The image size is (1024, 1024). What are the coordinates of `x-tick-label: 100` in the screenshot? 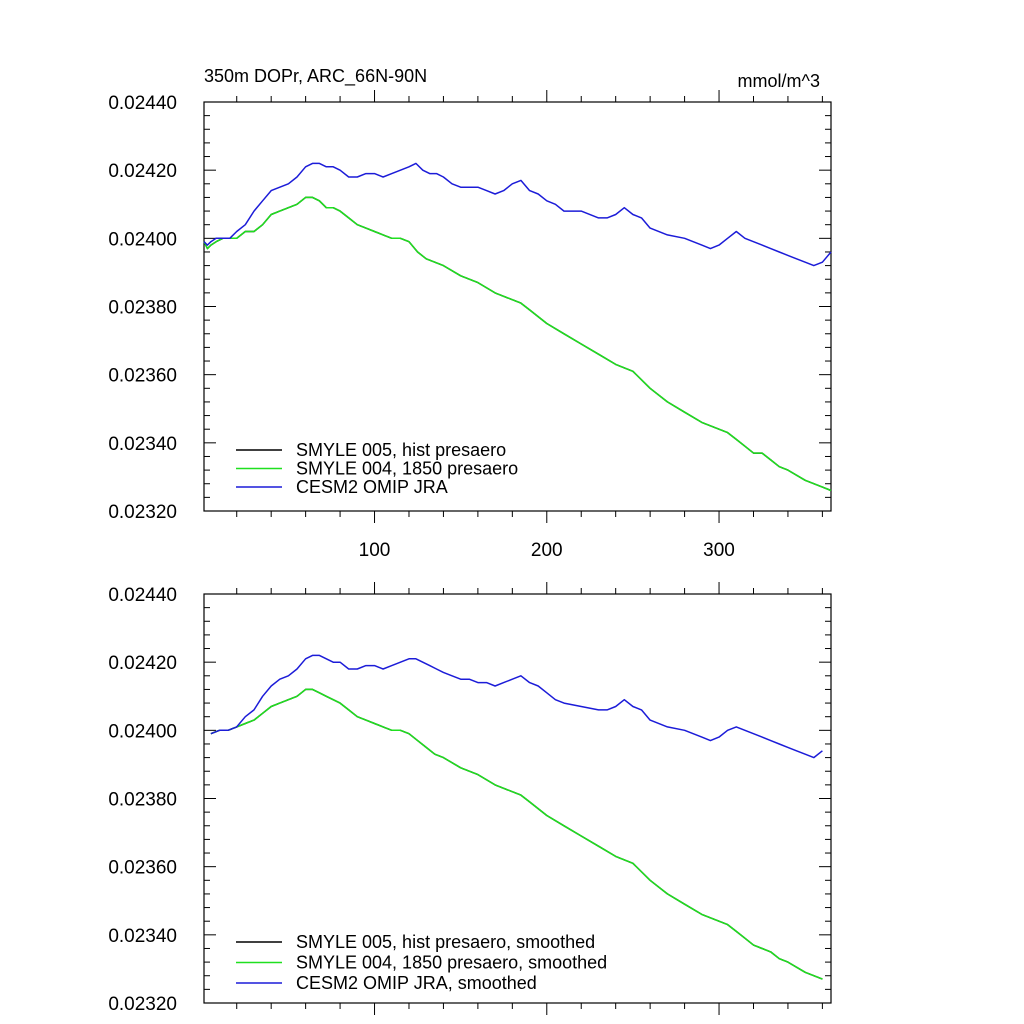 It's located at (375, 550).